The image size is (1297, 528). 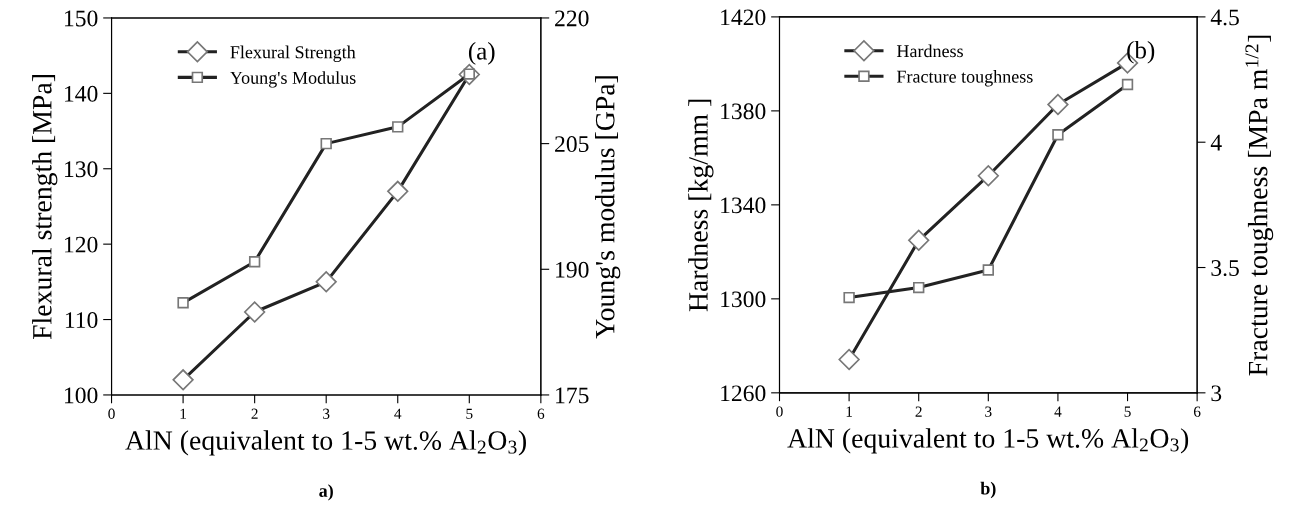 What do you see at coordinates (81, 395) in the screenshot?
I see `y-tick-label: 100` at bounding box center [81, 395].